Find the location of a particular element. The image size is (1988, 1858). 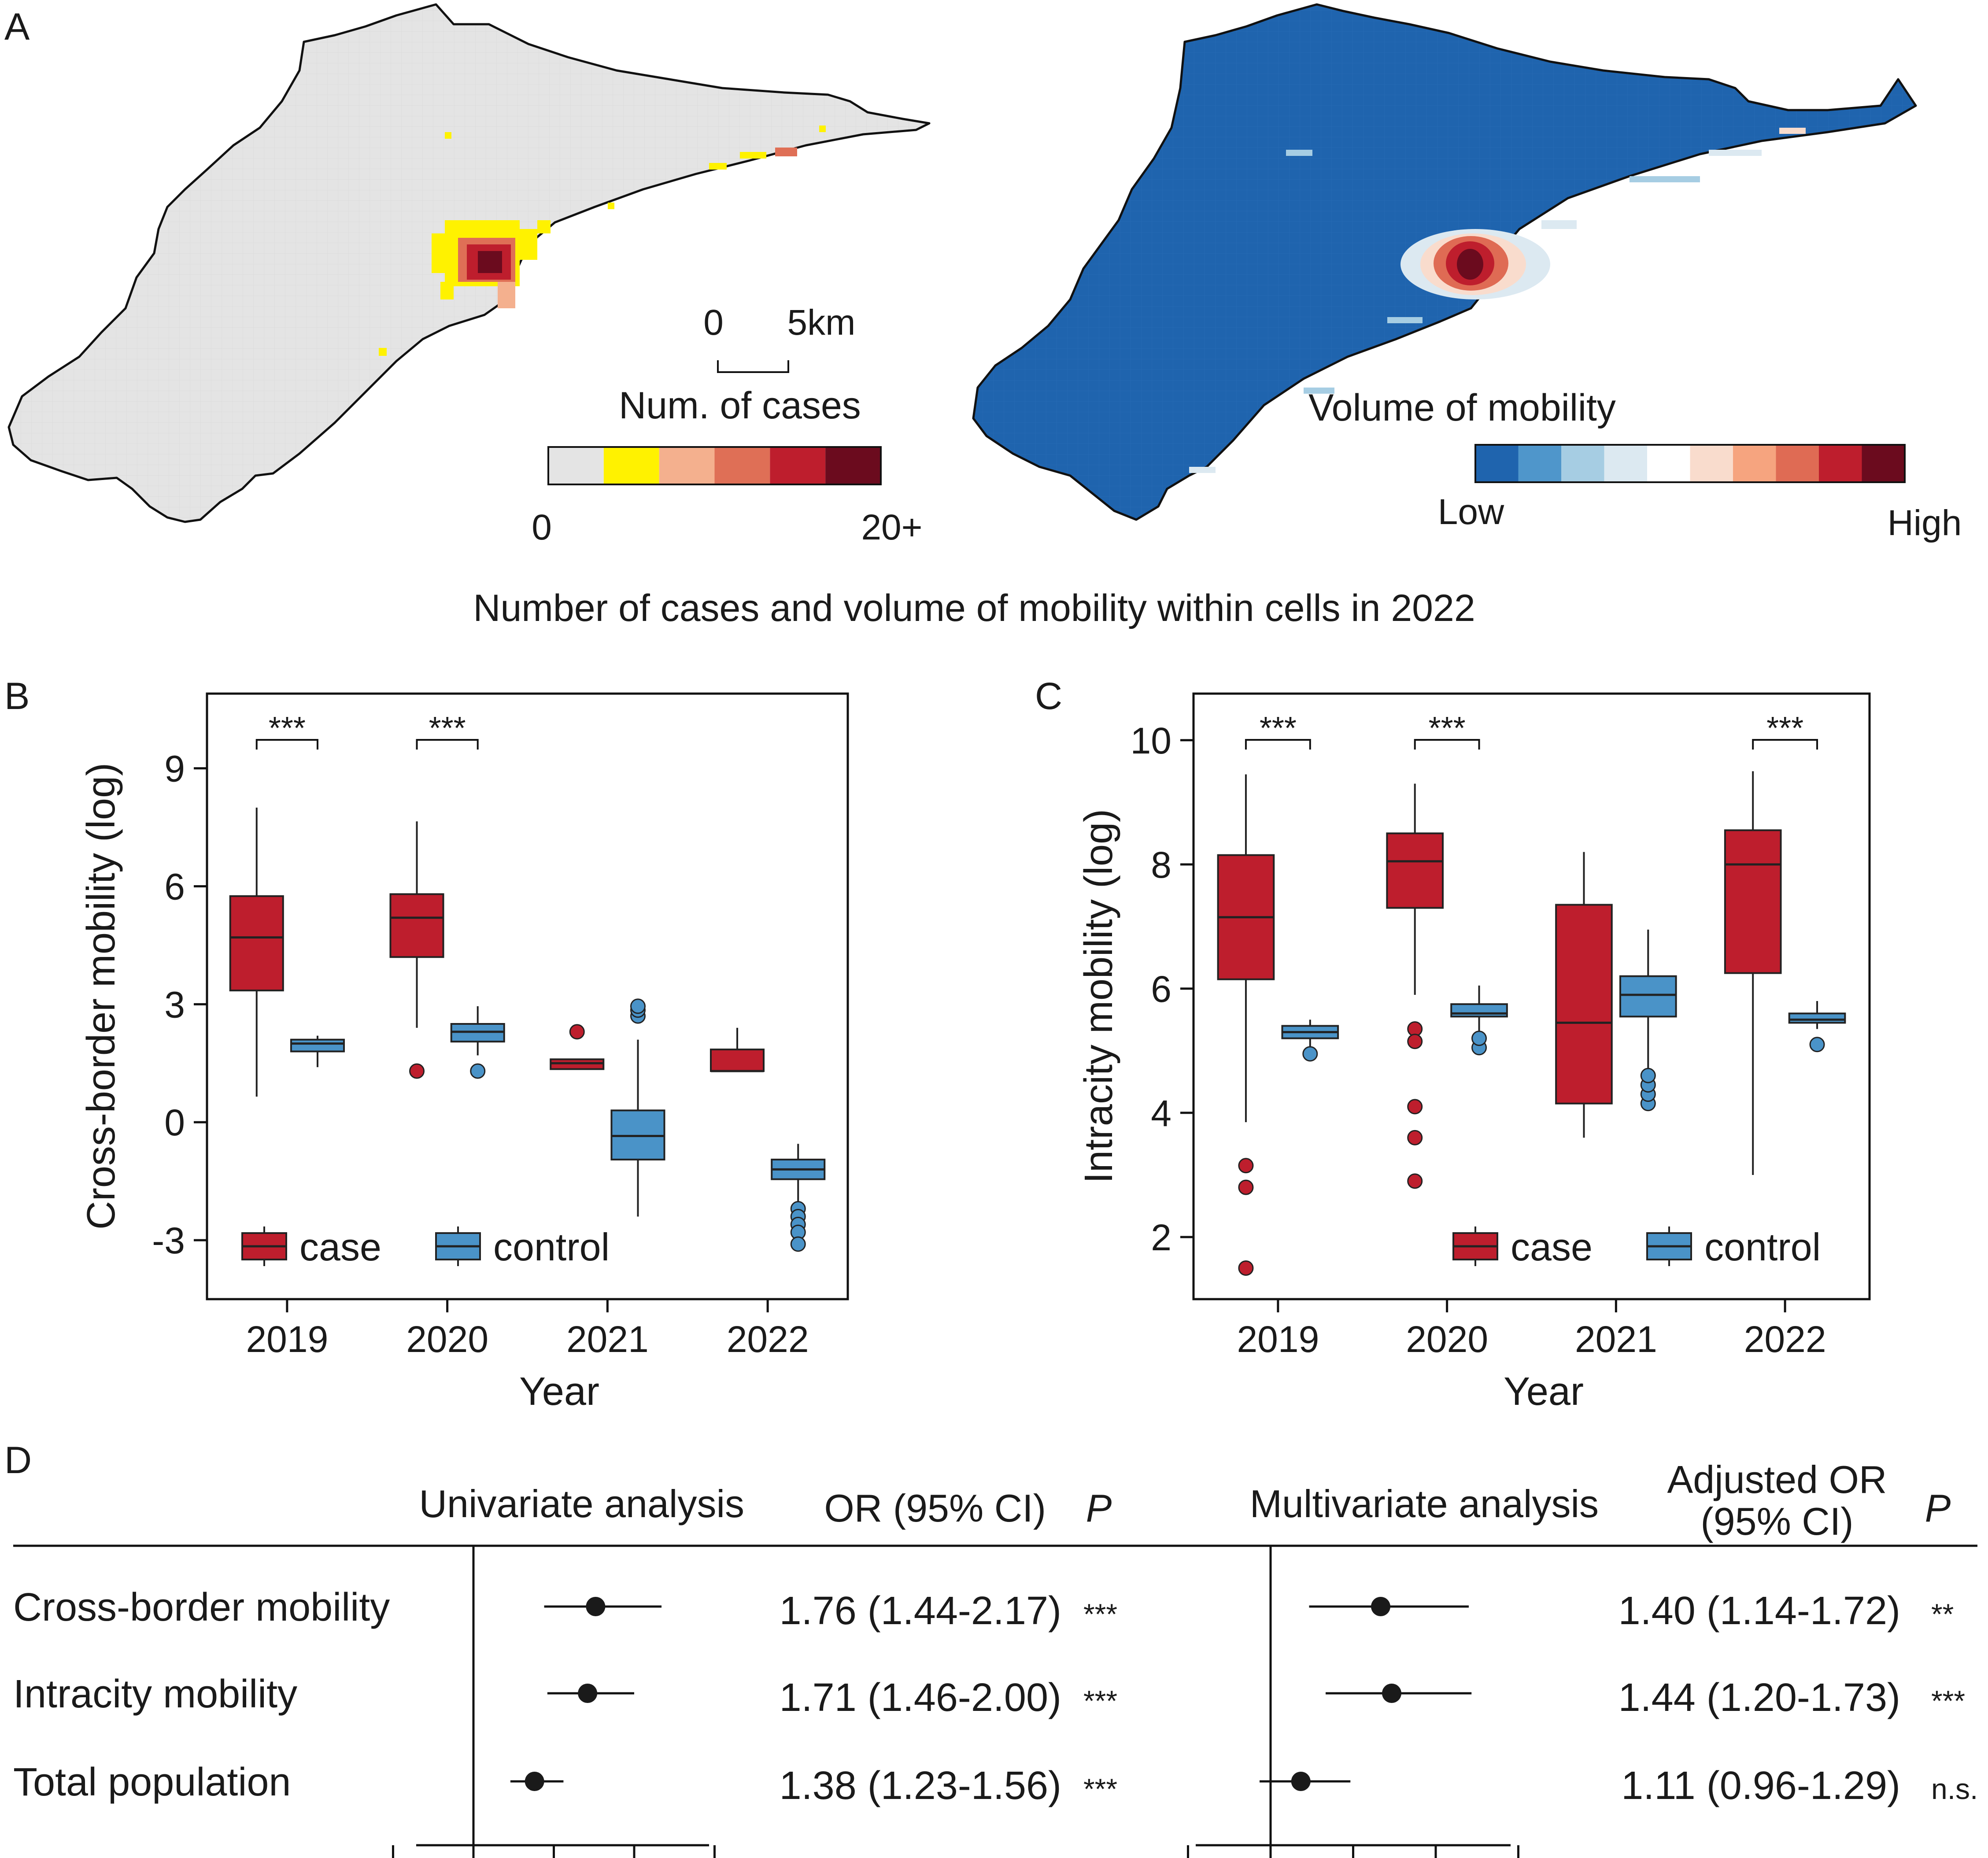

panel-c-x-axis: 2019 2020 2021 2022 is located at coordinates (1532, 1329).